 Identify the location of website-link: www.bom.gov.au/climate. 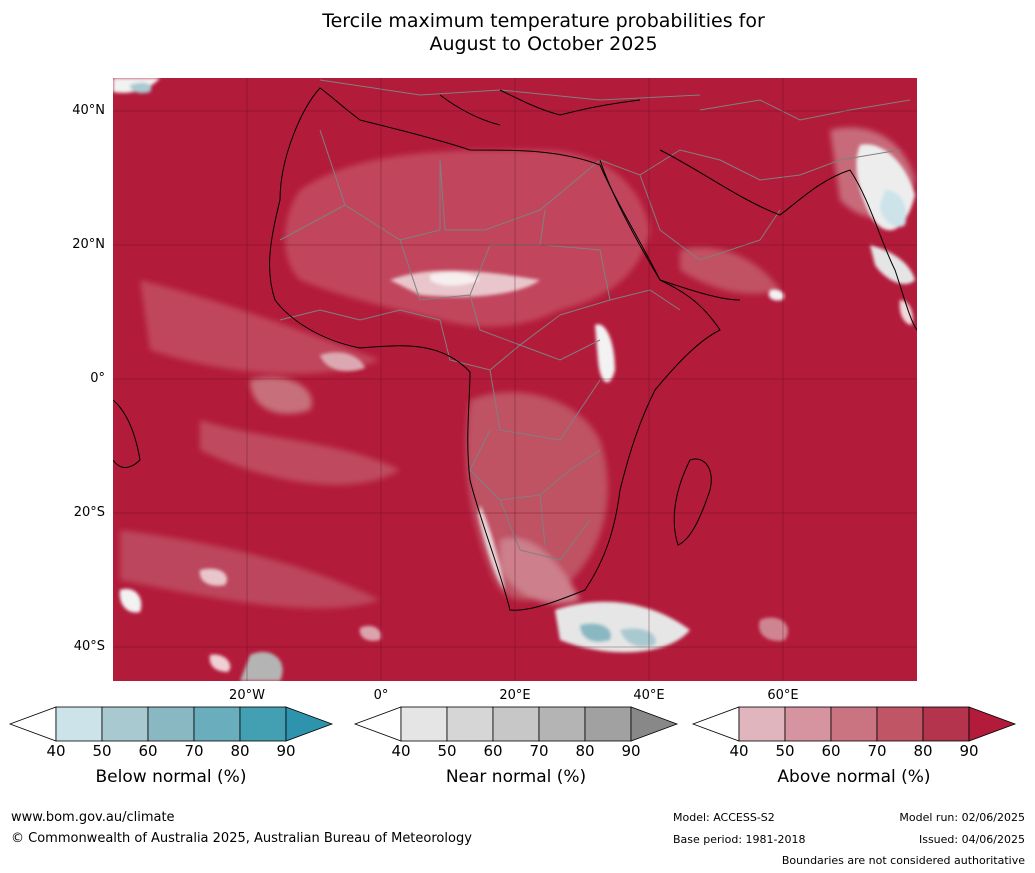
(93, 817).